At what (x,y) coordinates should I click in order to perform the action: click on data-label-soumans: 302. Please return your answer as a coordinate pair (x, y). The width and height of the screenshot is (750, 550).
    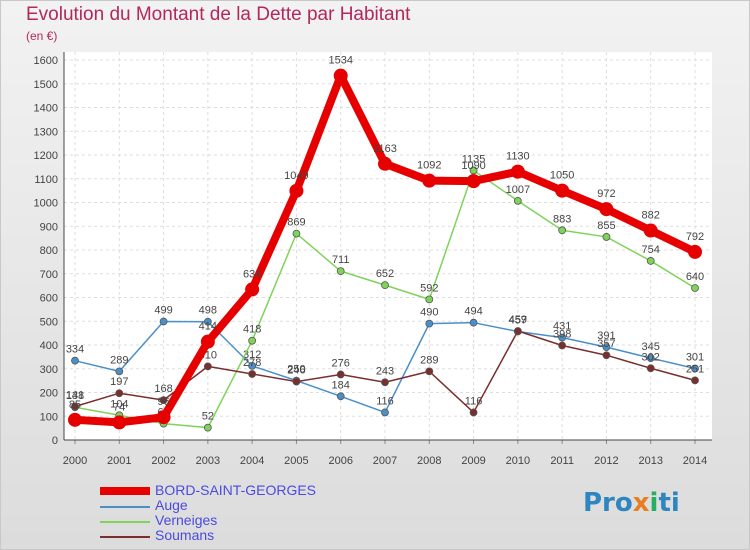
    Looking at the image, I should click on (651, 357).